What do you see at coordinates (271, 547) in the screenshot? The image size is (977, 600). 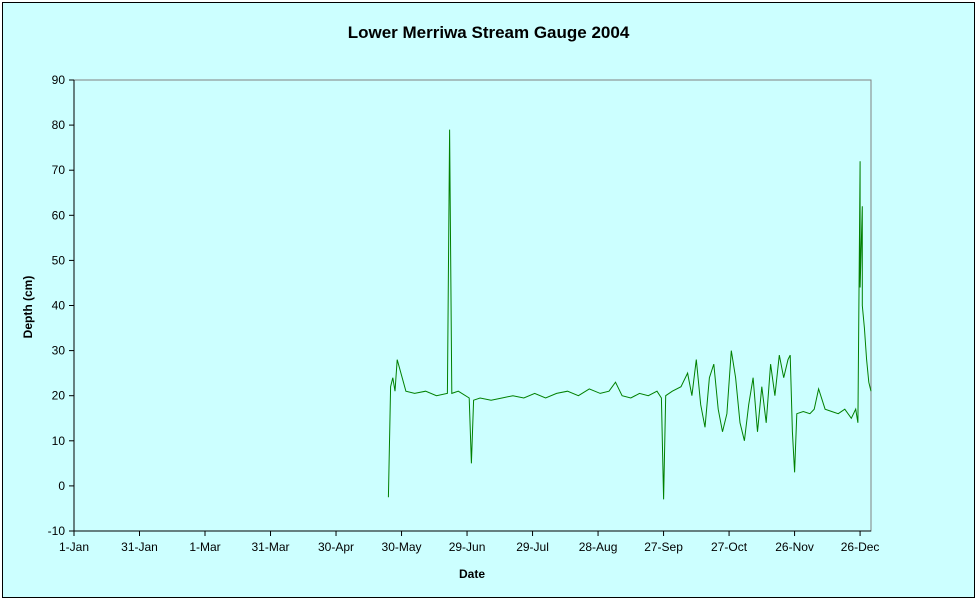 I see `x-tick-label: 31-Mar` at bounding box center [271, 547].